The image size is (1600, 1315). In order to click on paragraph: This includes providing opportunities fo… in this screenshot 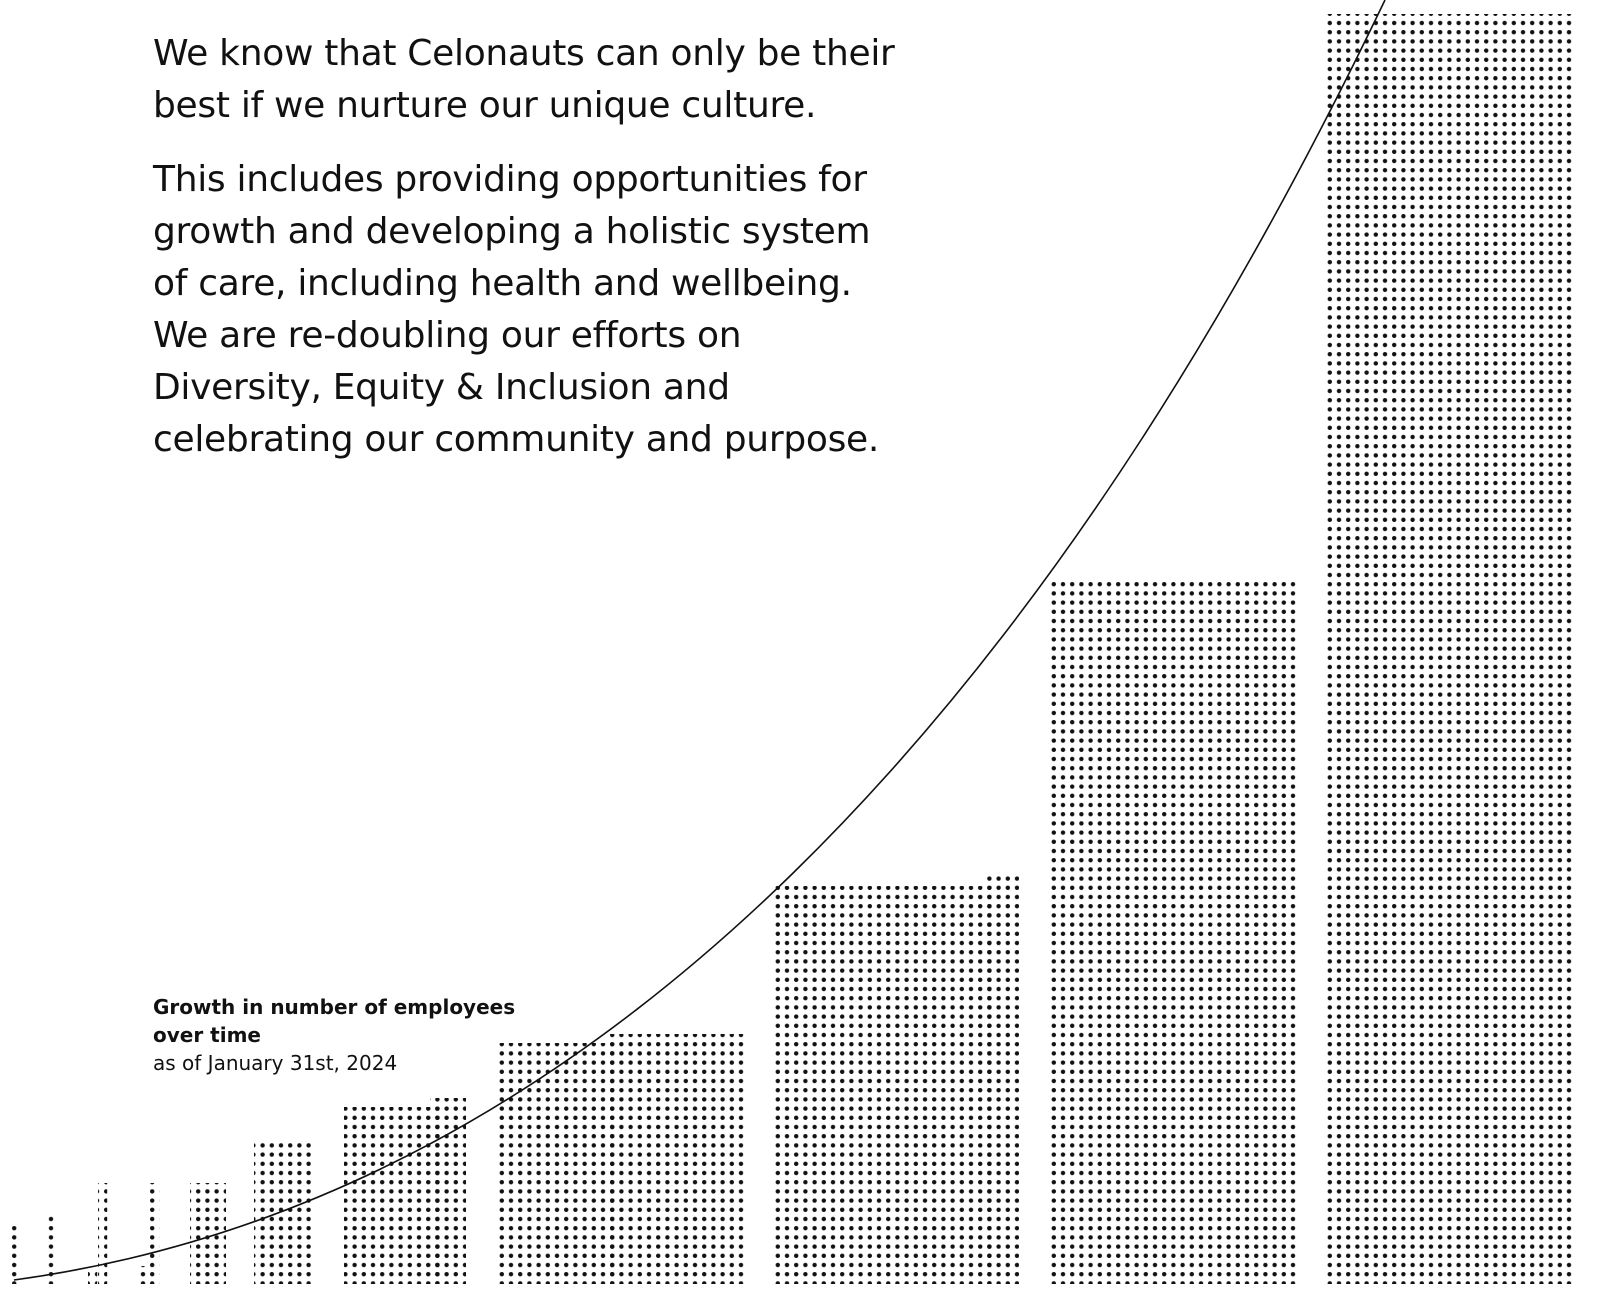, I will do `click(516, 309)`.